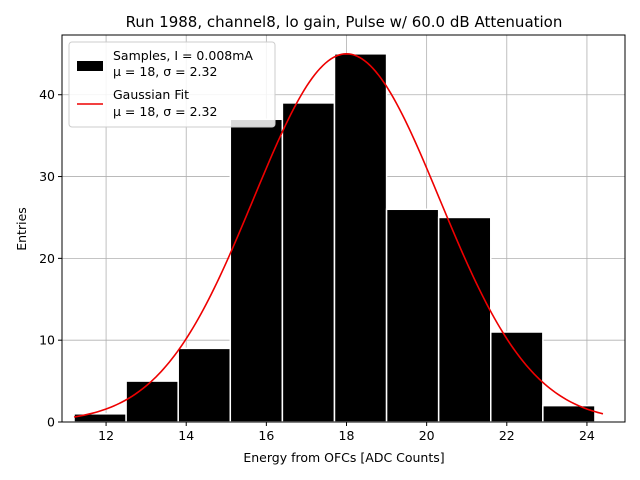 This screenshot has height=480, width=640. Describe the element at coordinates (587, 435) in the screenshot. I see `x-tick-label: 24` at that location.